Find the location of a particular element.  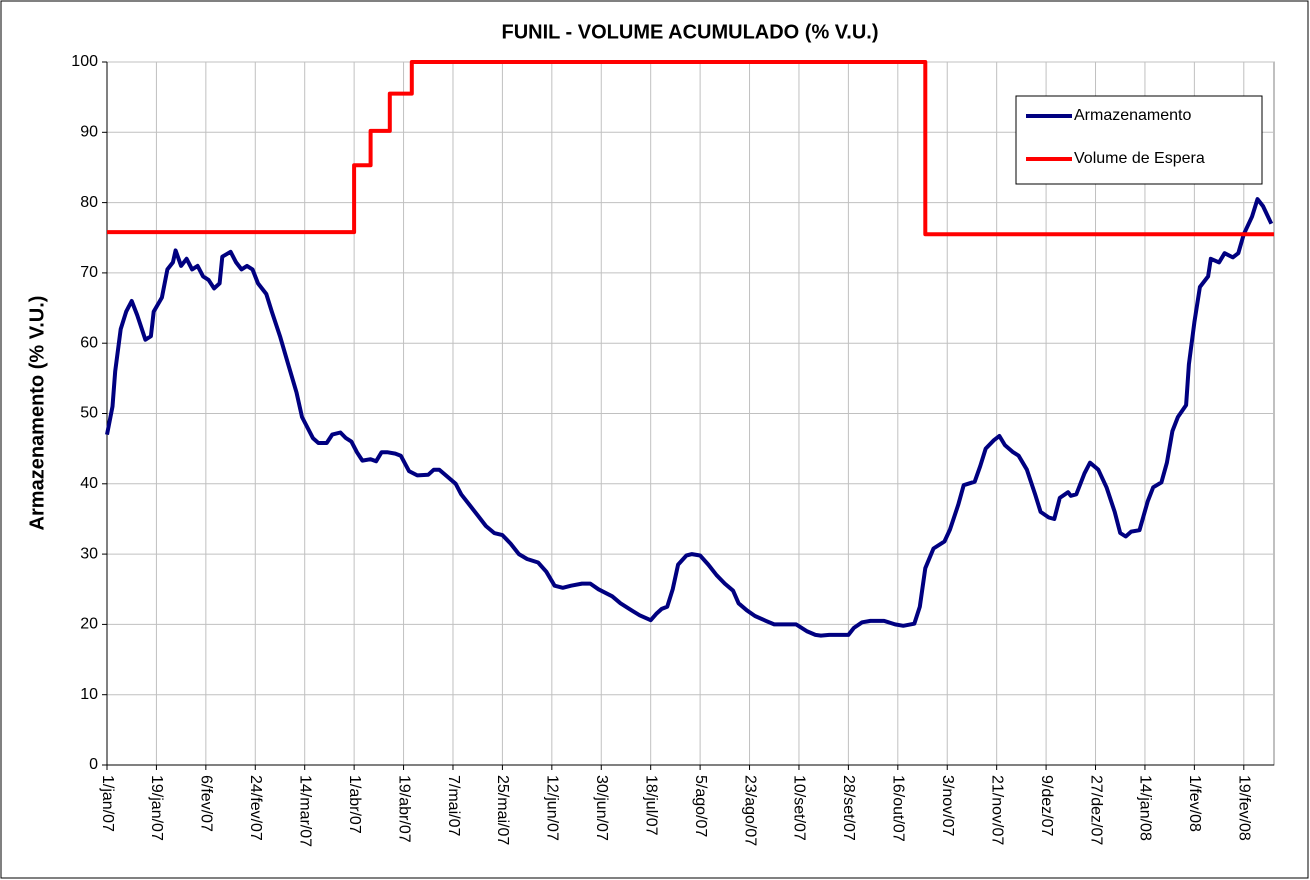

y-tick-label: 70 is located at coordinates (89, 272).